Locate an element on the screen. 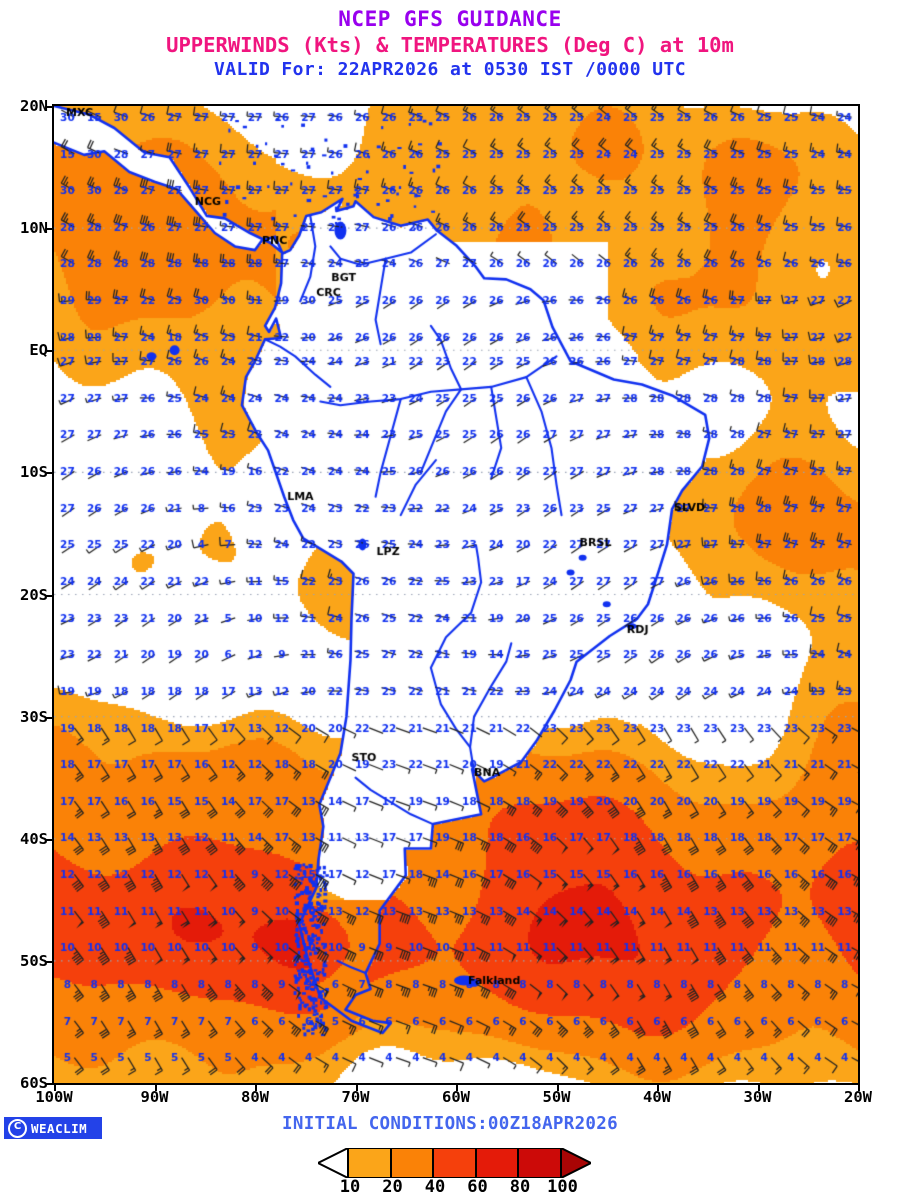  colorbar-label-10: 10 is located at coordinates (350, 1187).